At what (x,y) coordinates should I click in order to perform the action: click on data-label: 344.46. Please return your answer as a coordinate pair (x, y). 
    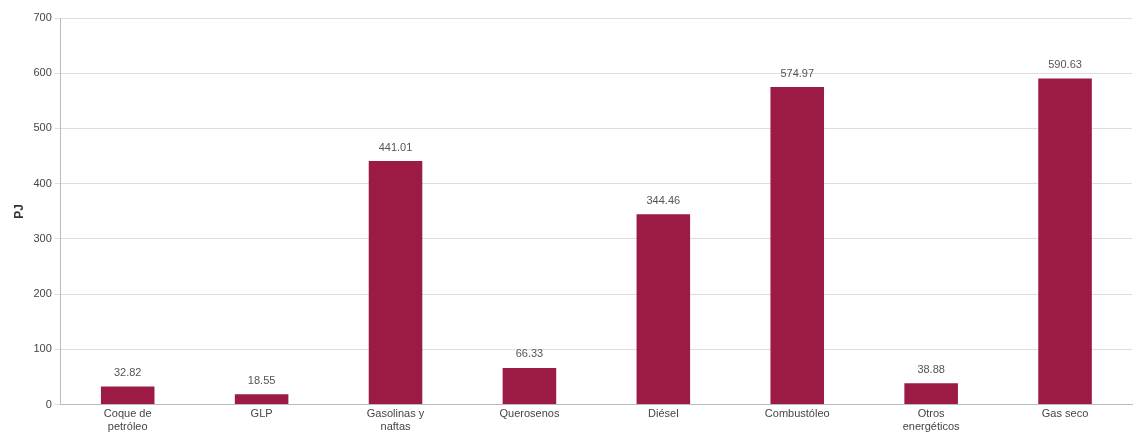
    Looking at the image, I should click on (663, 199).